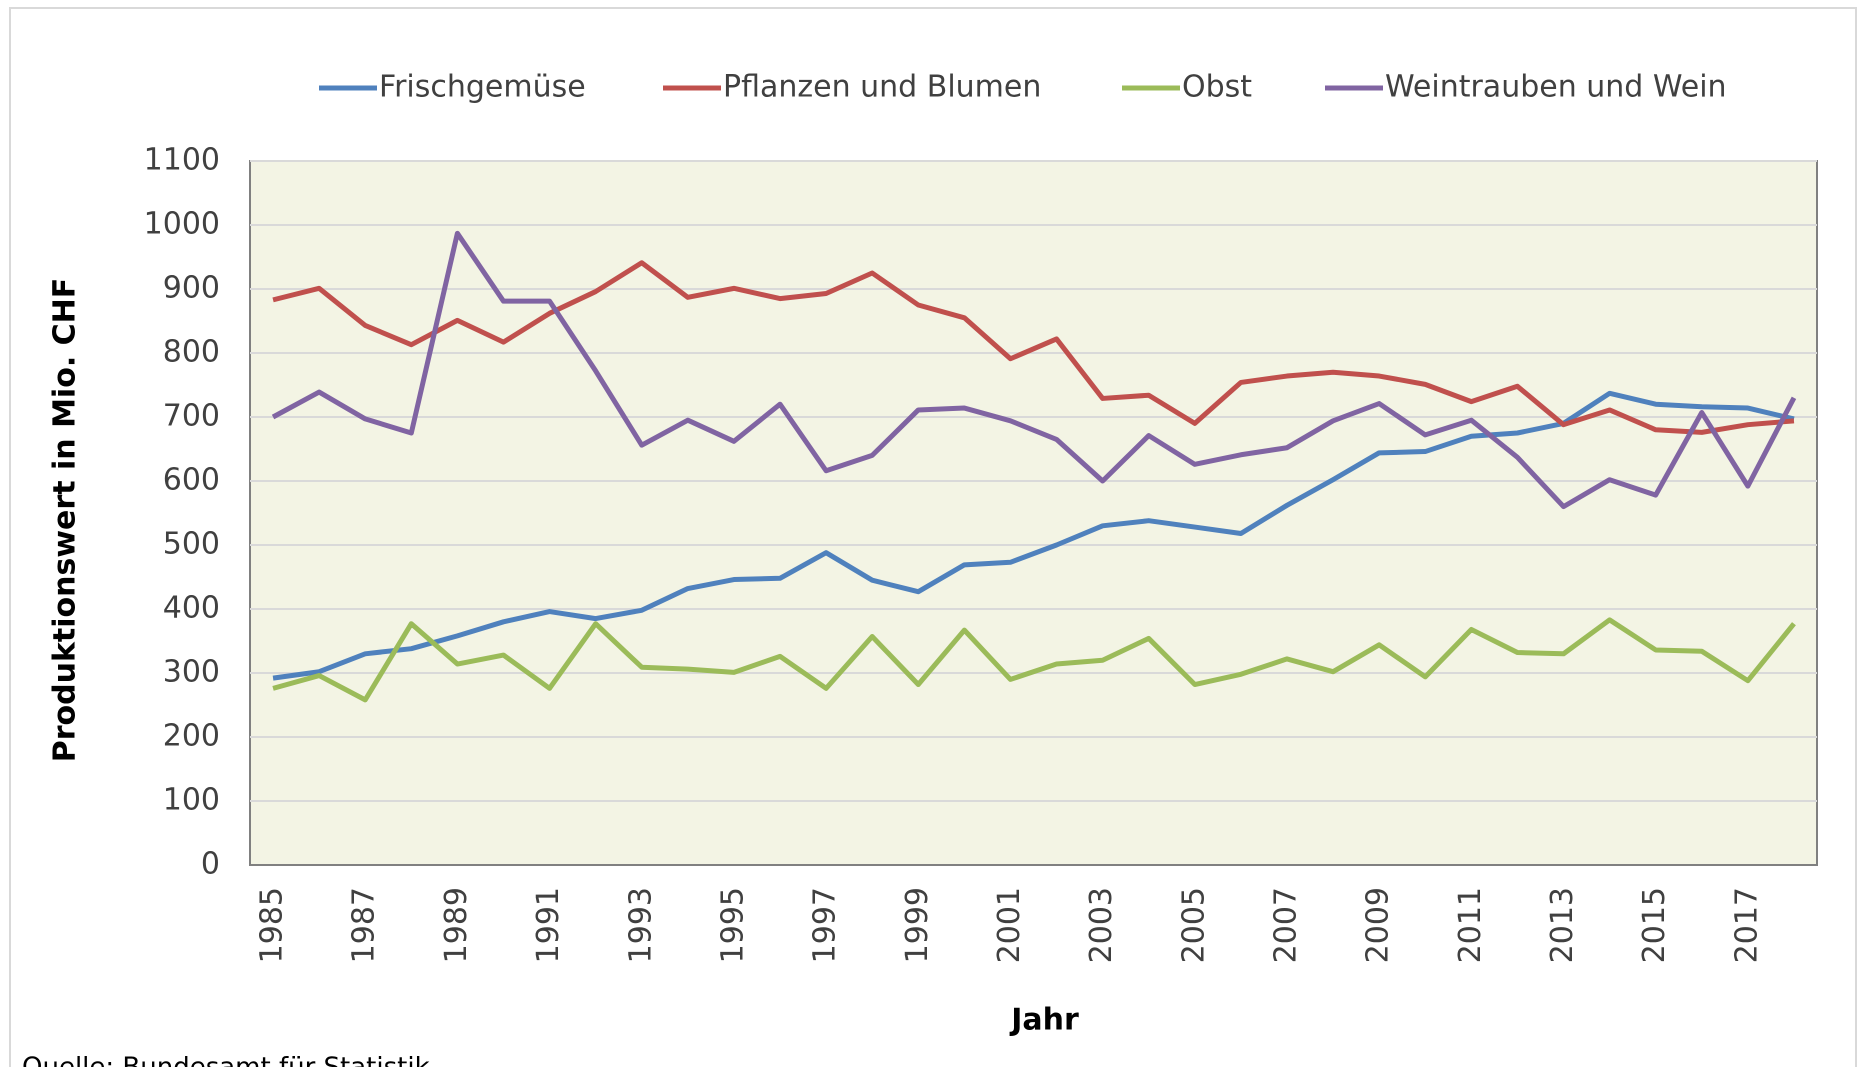  Describe the element at coordinates (210, 864) in the screenshot. I see `y-tick-label: 0` at that location.